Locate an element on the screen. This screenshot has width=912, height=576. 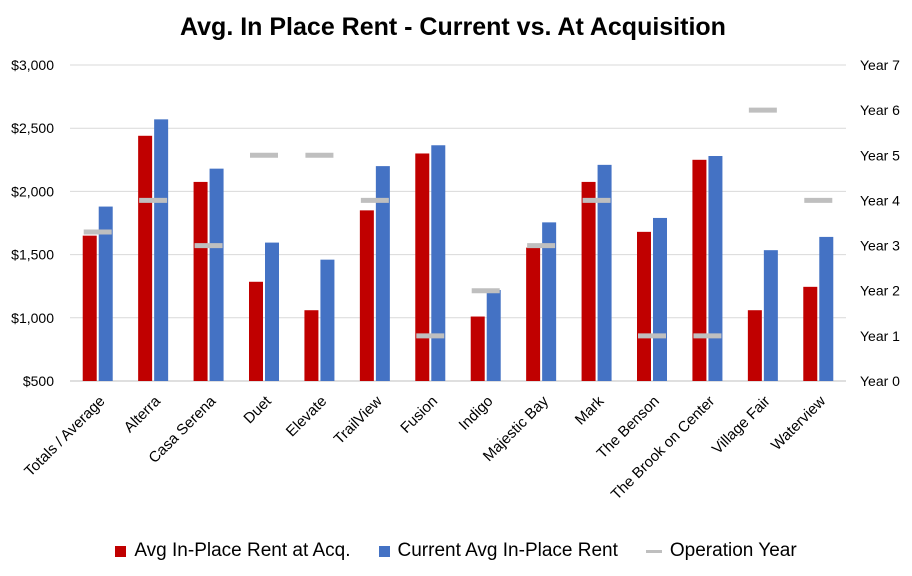
legend-label-current: Current Avg In-Place Rent is located at coordinates (507, 550).